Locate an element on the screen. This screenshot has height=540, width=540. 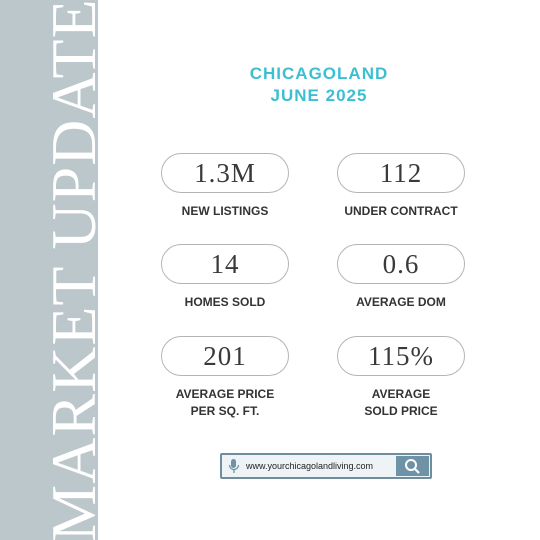
stat-value: 201 is located at coordinates (225, 356).